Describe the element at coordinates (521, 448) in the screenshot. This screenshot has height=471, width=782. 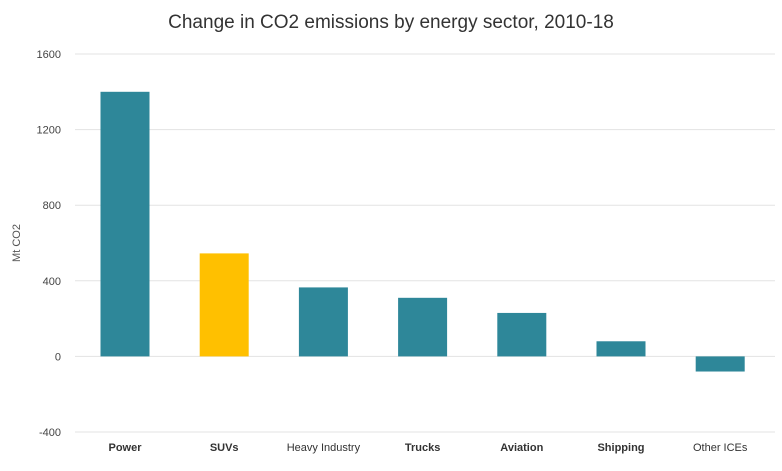
I see `x-tick-label: Aviation` at that location.